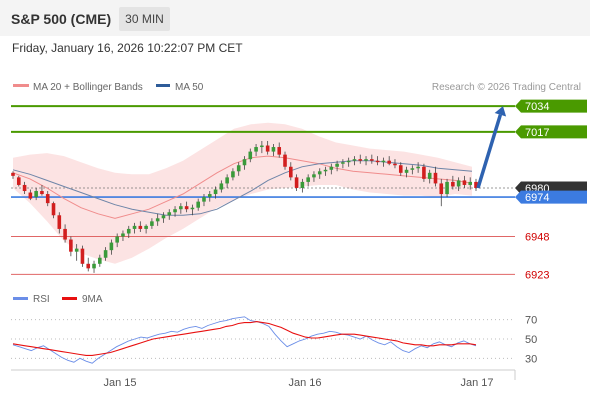  Describe the element at coordinates (92, 299) in the screenshot. I see `ma9-legend-label: 9MA` at that location.